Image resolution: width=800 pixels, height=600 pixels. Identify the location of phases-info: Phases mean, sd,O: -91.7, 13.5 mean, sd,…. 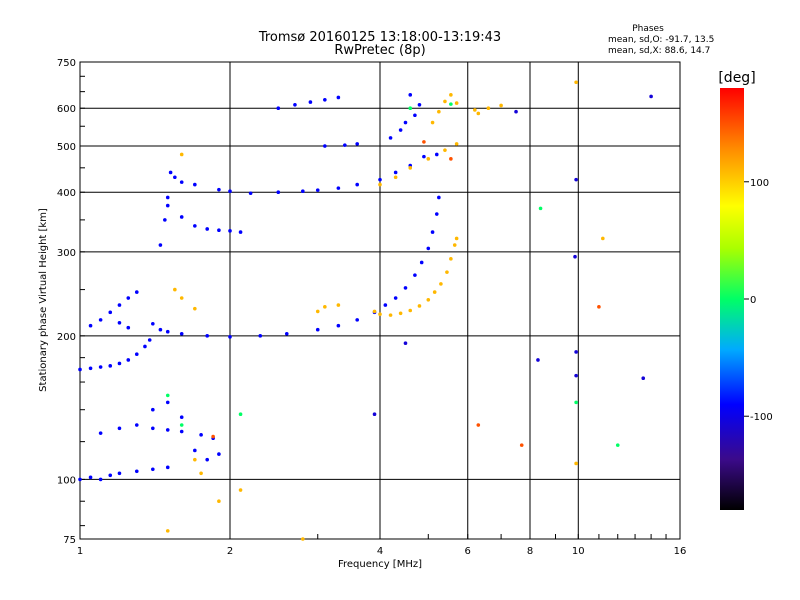
(661, 40).